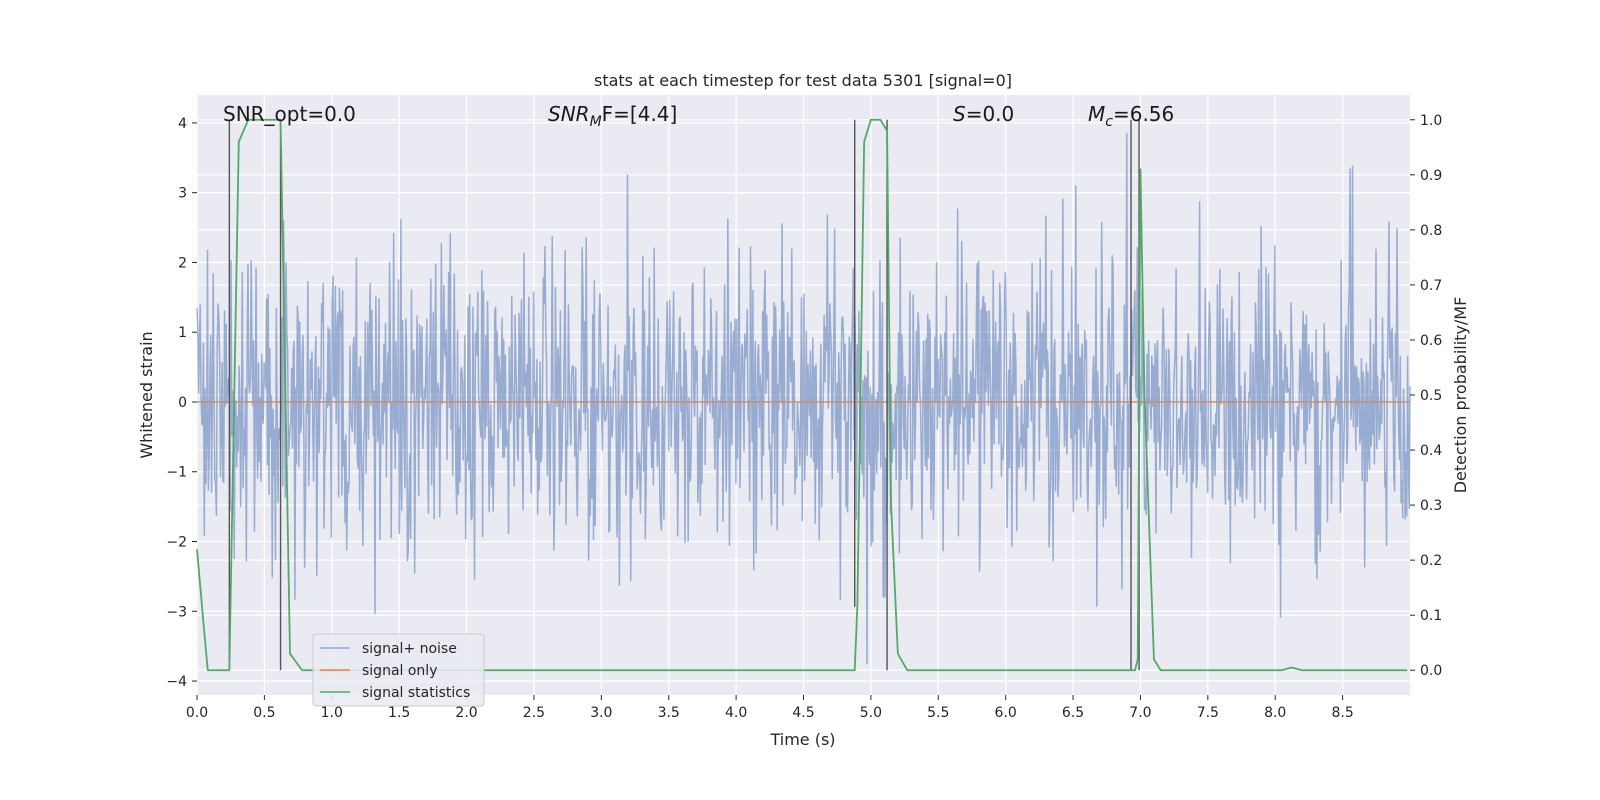 The width and height of the screenshot is (1600, 800). I want to click on y-tick-label-4: 0, so click(182, 403).